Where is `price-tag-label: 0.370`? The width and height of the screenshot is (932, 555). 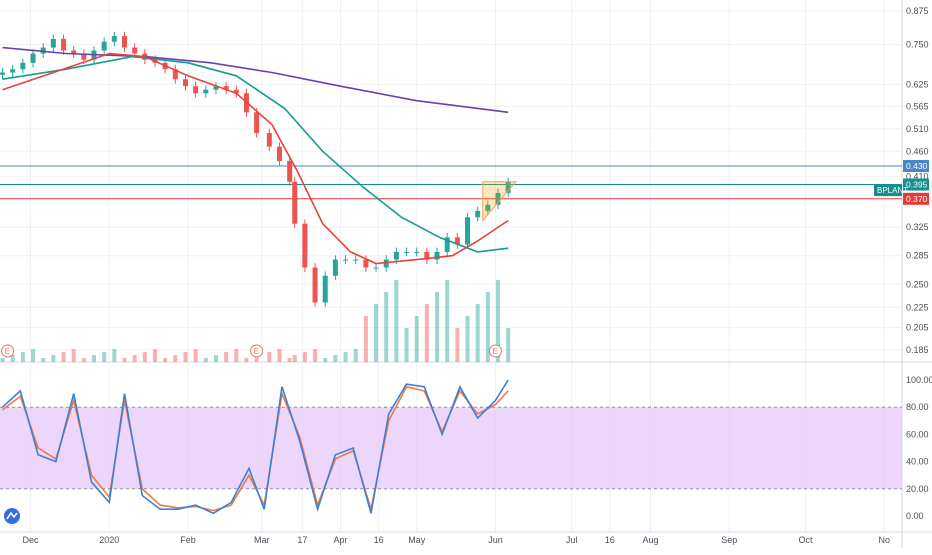 price-tag-label: 0.370 is located at coordinates (917, 199).